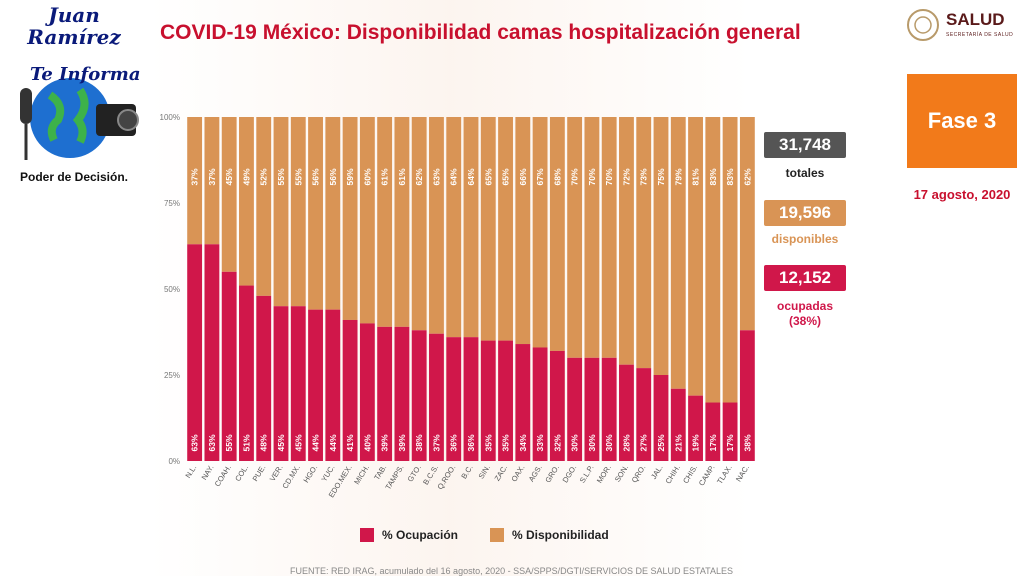  I want to click on data-label-available: 64%, so click(471, 176).